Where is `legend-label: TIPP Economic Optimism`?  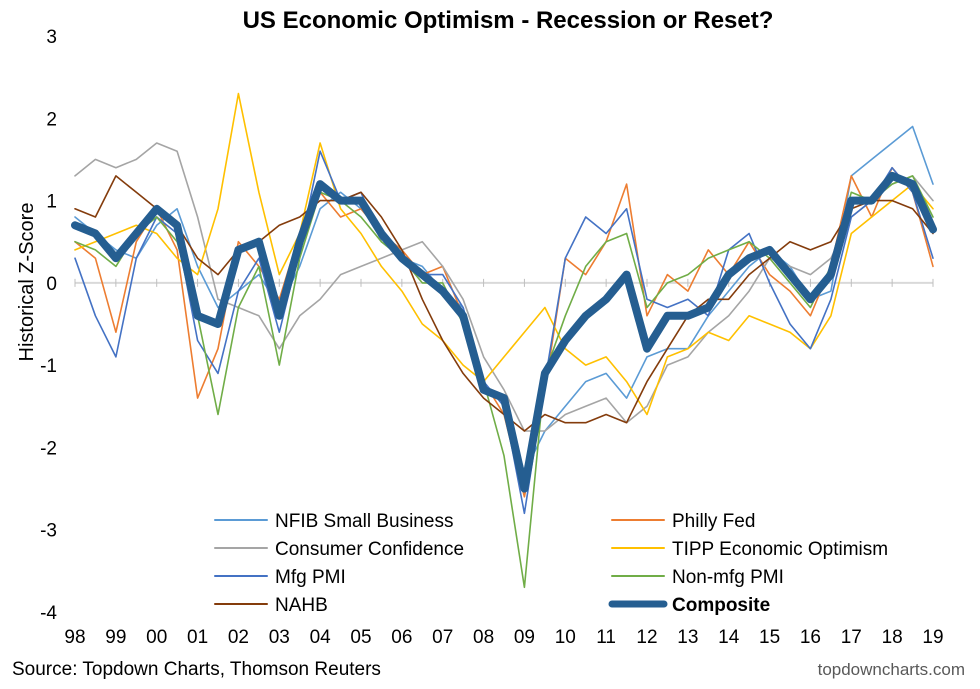
legend-label: TIPP Economic Optimism is located at coordinates (780, 549).